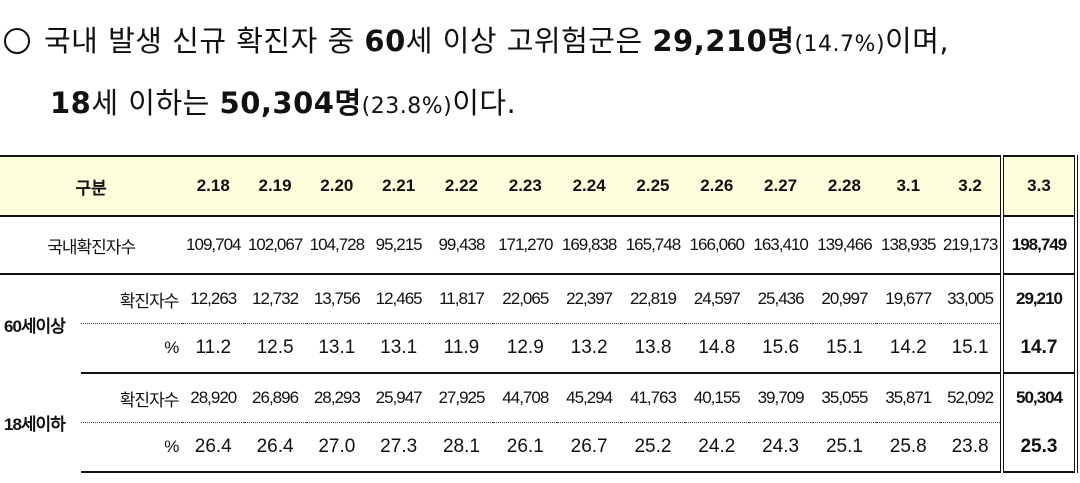 The height and width of the screenshot is (483, 1080). What do you see at coordinates (840, 44) in the screenshot?
I see `line1-small-b: (14.7%)` at bounding box center [840, 44].